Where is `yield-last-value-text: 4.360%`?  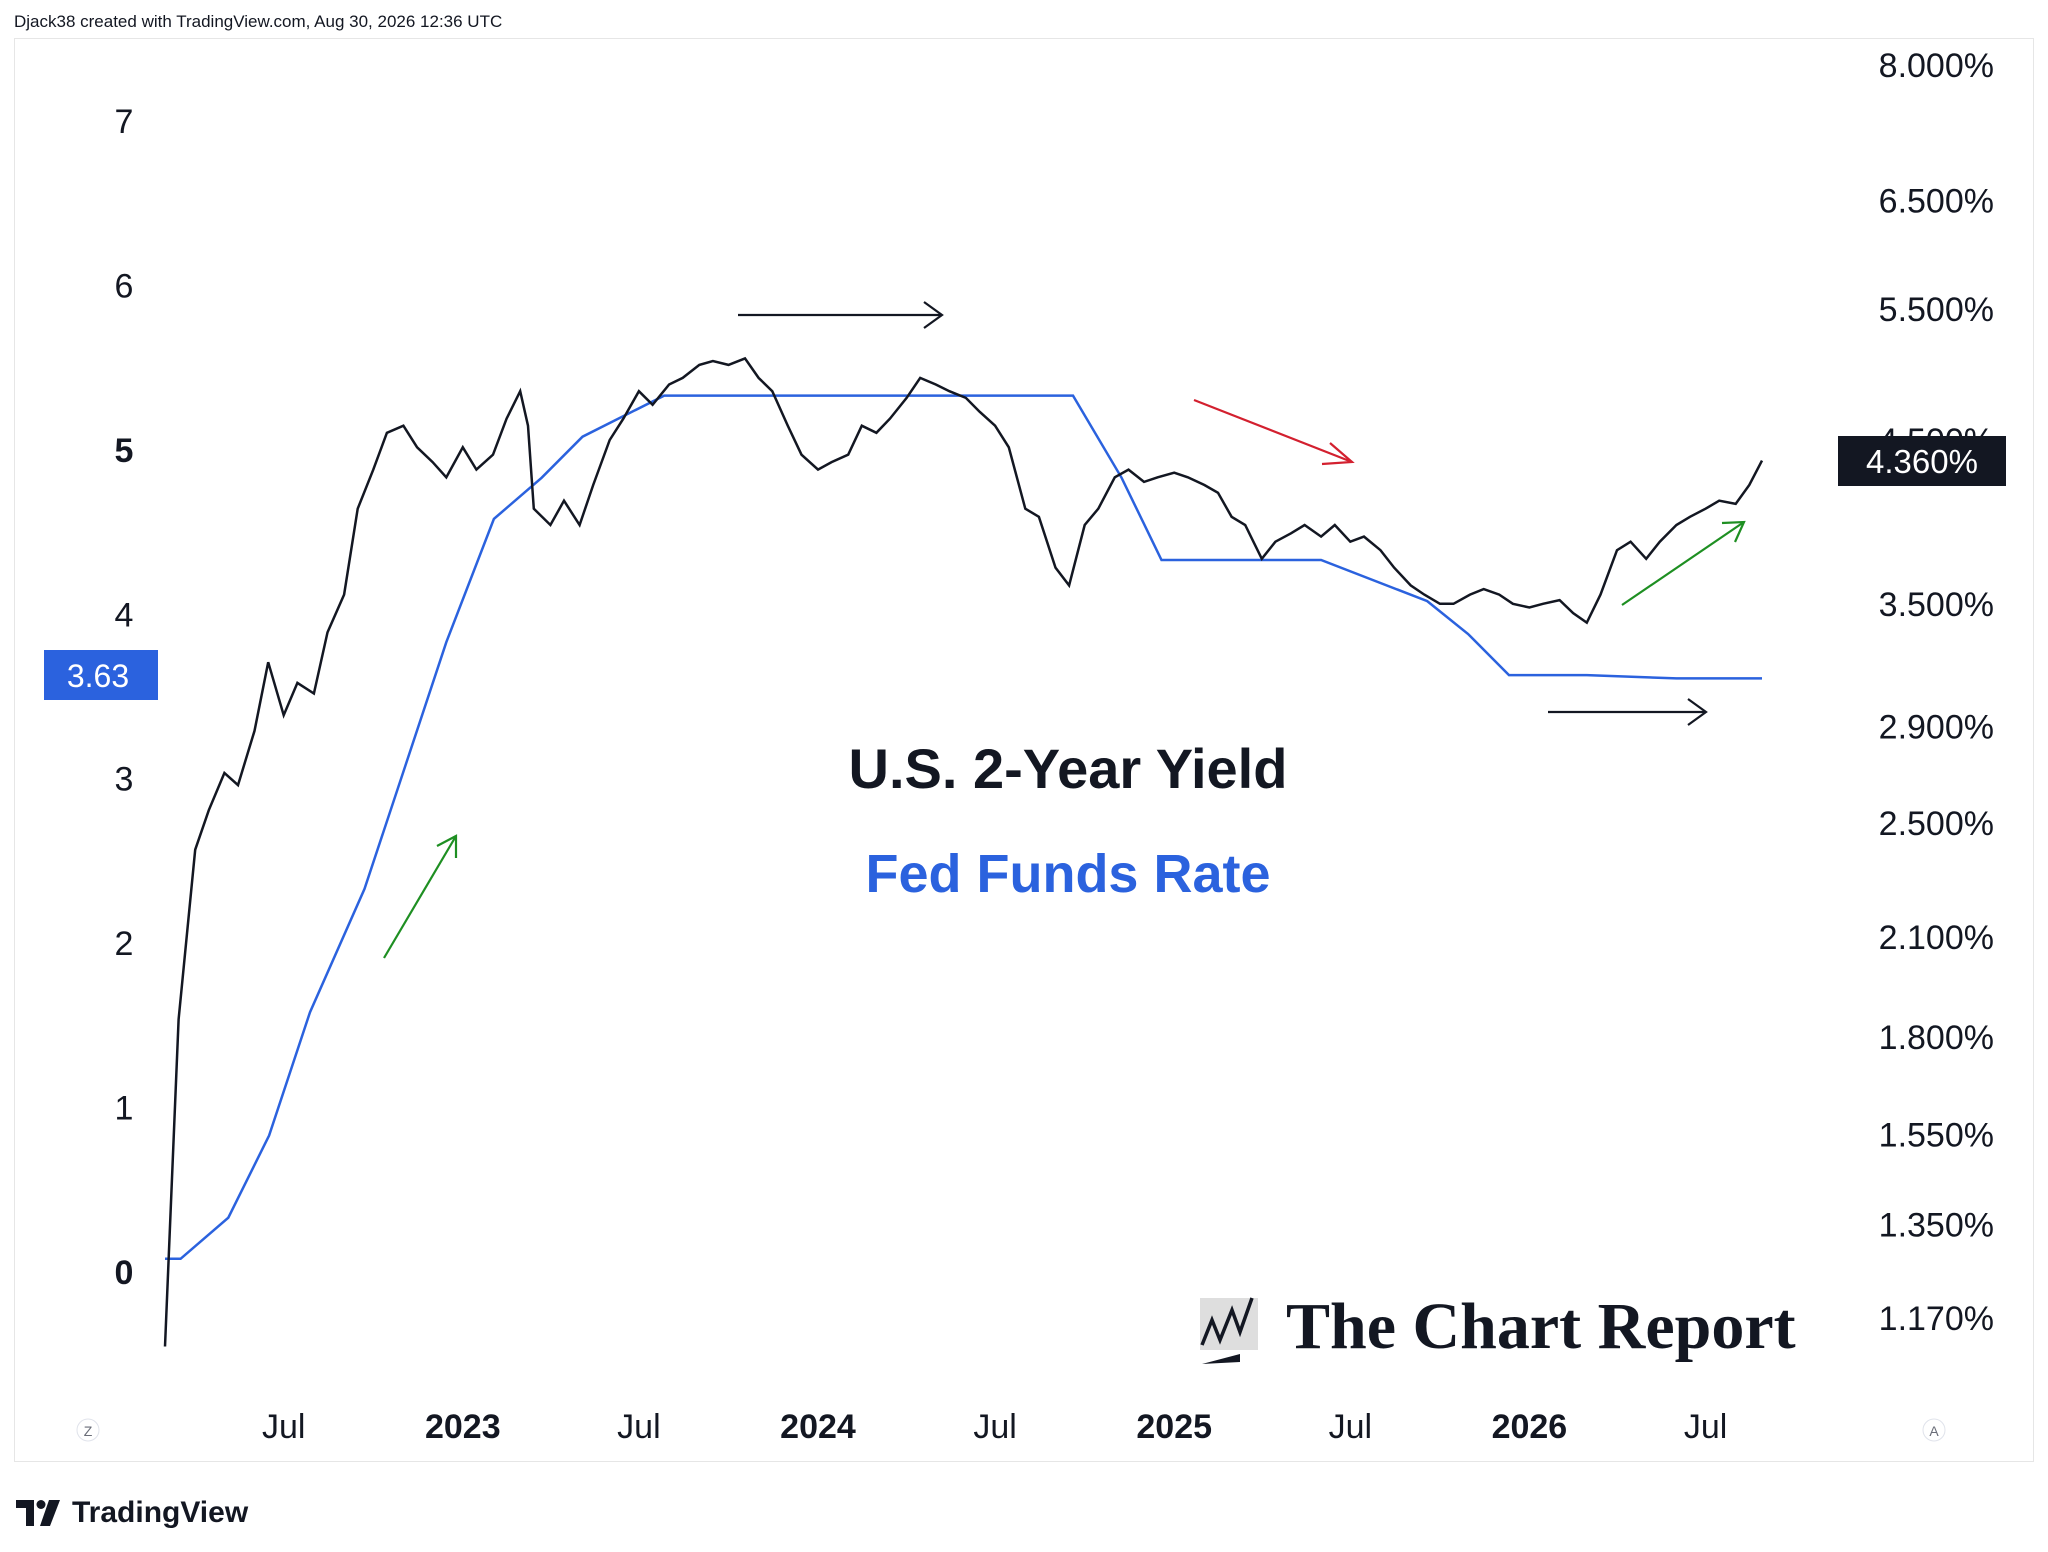
yield-last-value-text: 4.360% is located at coordinates (1922, 461).